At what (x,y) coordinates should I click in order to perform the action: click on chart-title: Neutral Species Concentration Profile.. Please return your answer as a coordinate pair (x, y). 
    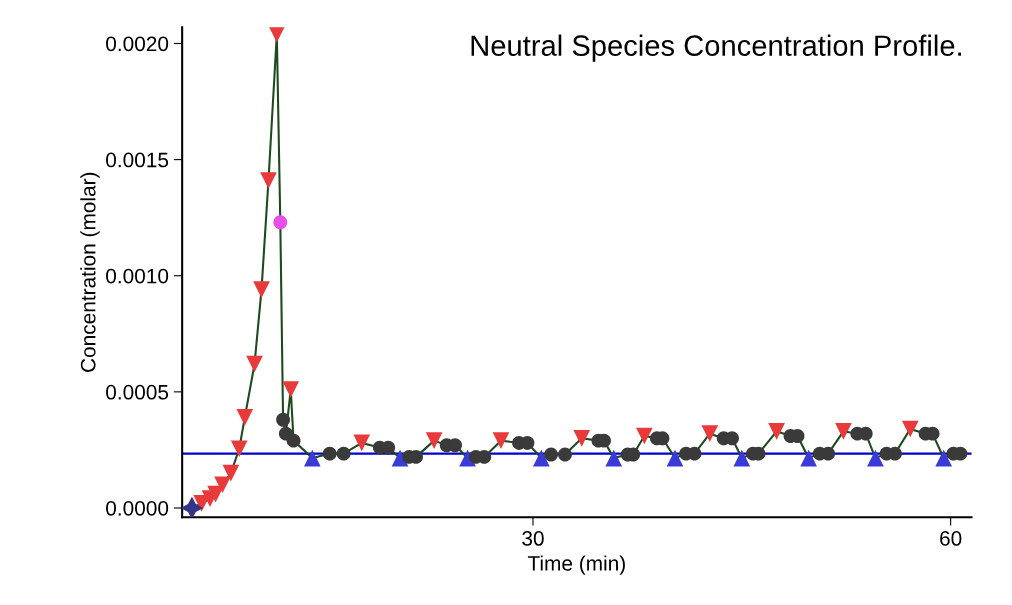
    Looking at the image, I should click on (716, 48).